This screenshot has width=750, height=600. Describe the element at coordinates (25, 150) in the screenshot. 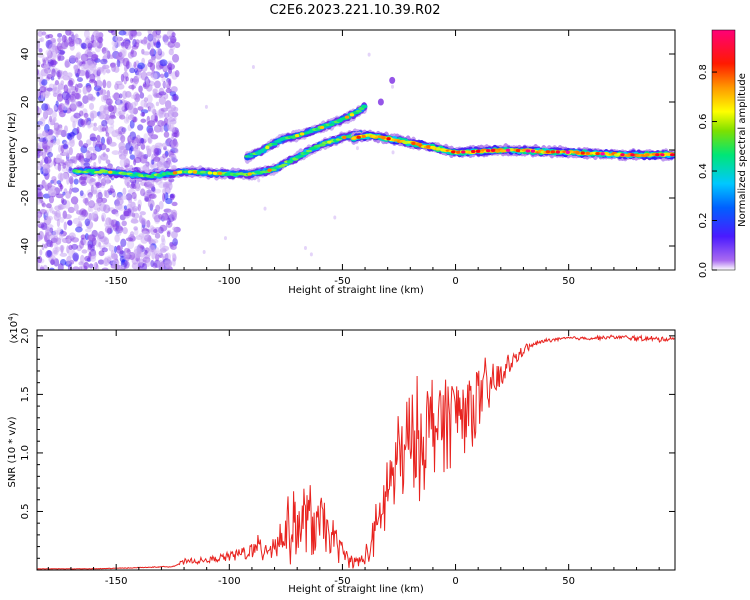

I see `y-tick-label: 0` at that location.